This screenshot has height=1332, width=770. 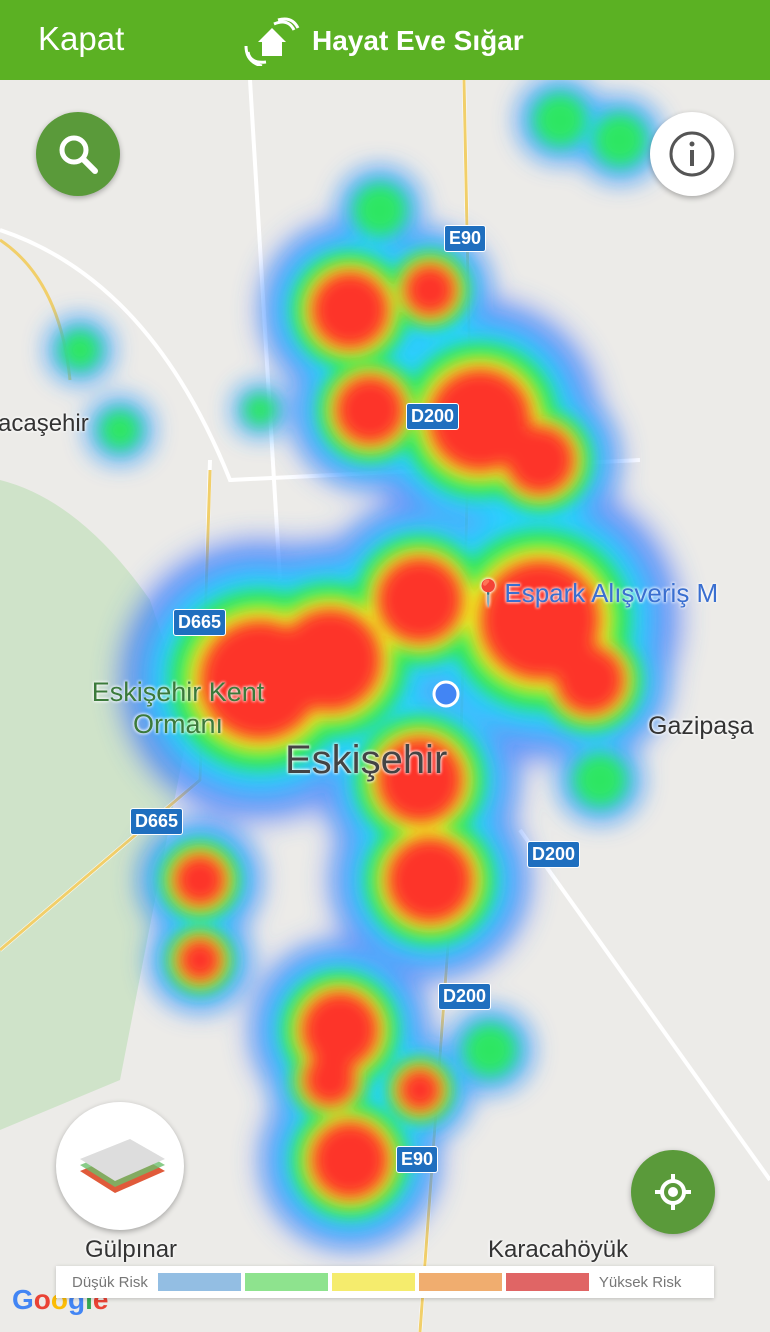 I want to click on app-brand: Hayat Eve Sığar, so click(x=384, y=41).